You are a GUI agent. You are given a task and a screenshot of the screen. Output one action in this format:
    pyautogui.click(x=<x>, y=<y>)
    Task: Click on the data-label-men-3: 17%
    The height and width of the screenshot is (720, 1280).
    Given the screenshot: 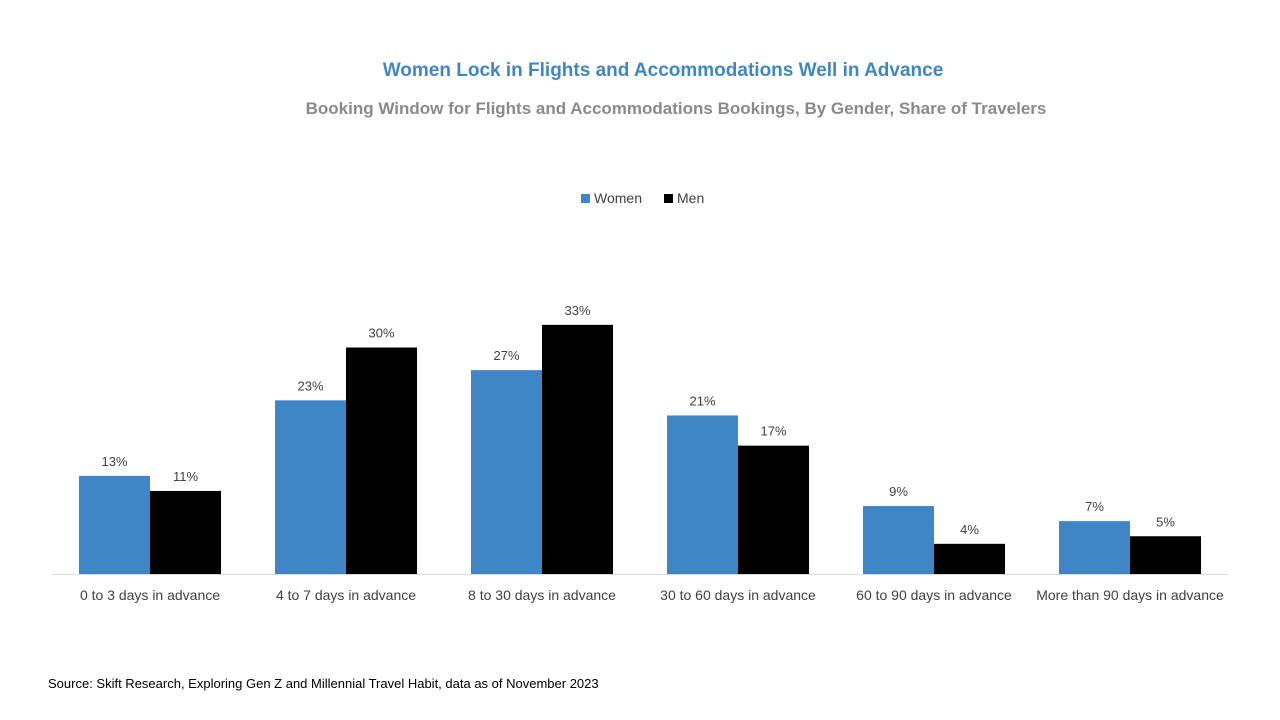 What is the action you would take?
    pyautogui.click(x=773, y=431)
    